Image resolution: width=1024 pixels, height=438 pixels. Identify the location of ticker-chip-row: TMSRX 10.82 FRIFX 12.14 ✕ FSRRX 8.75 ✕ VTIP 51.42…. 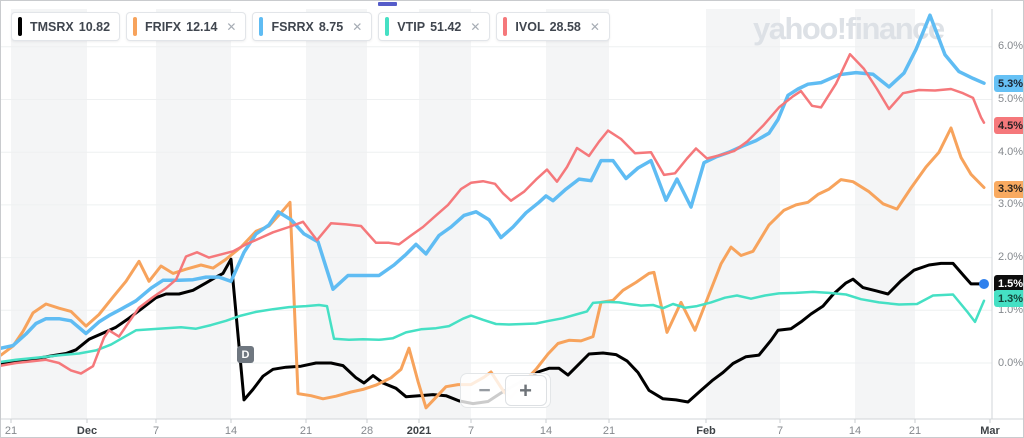
(310, 26).